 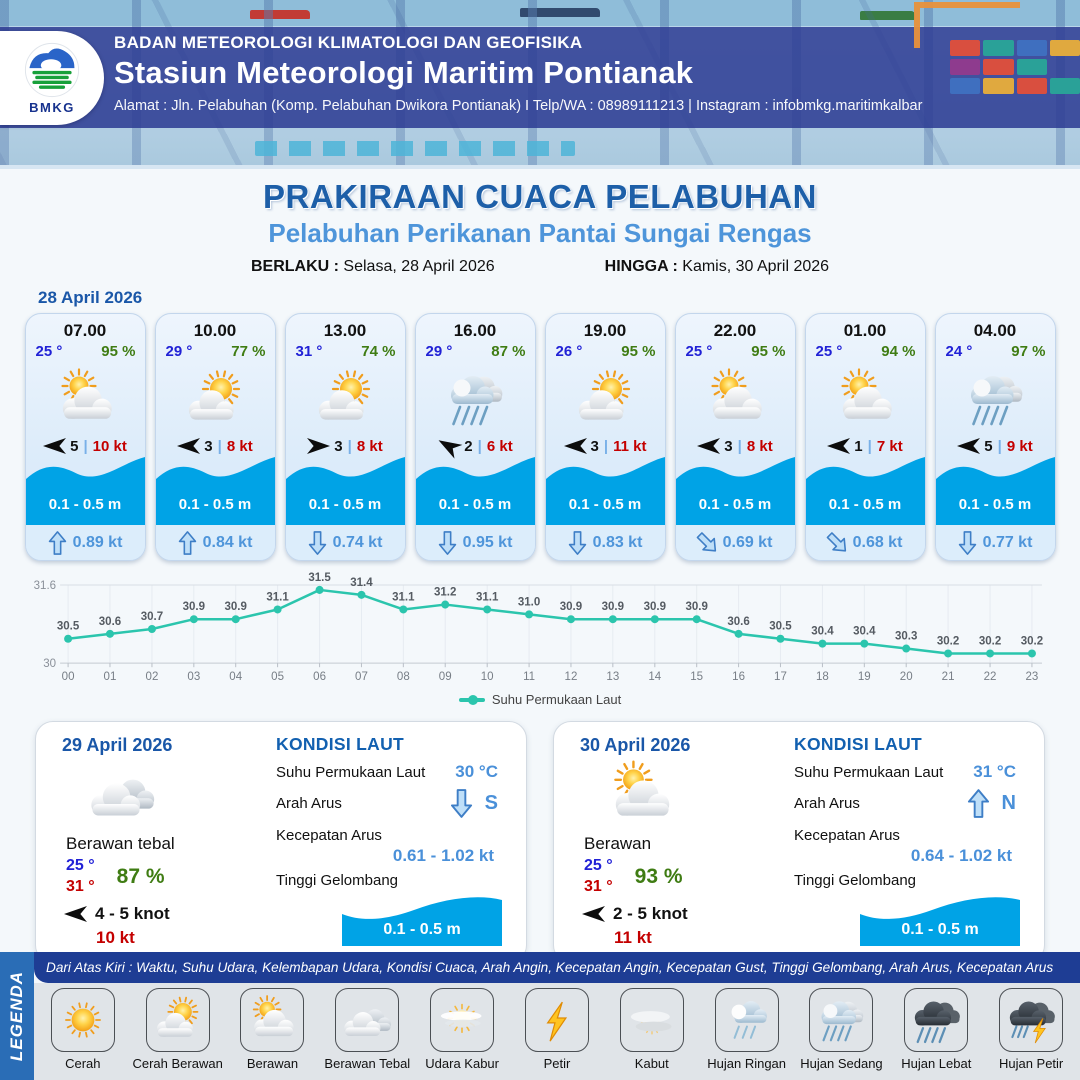 I want to click on svg-text: 09, so click(x=445, y=677).